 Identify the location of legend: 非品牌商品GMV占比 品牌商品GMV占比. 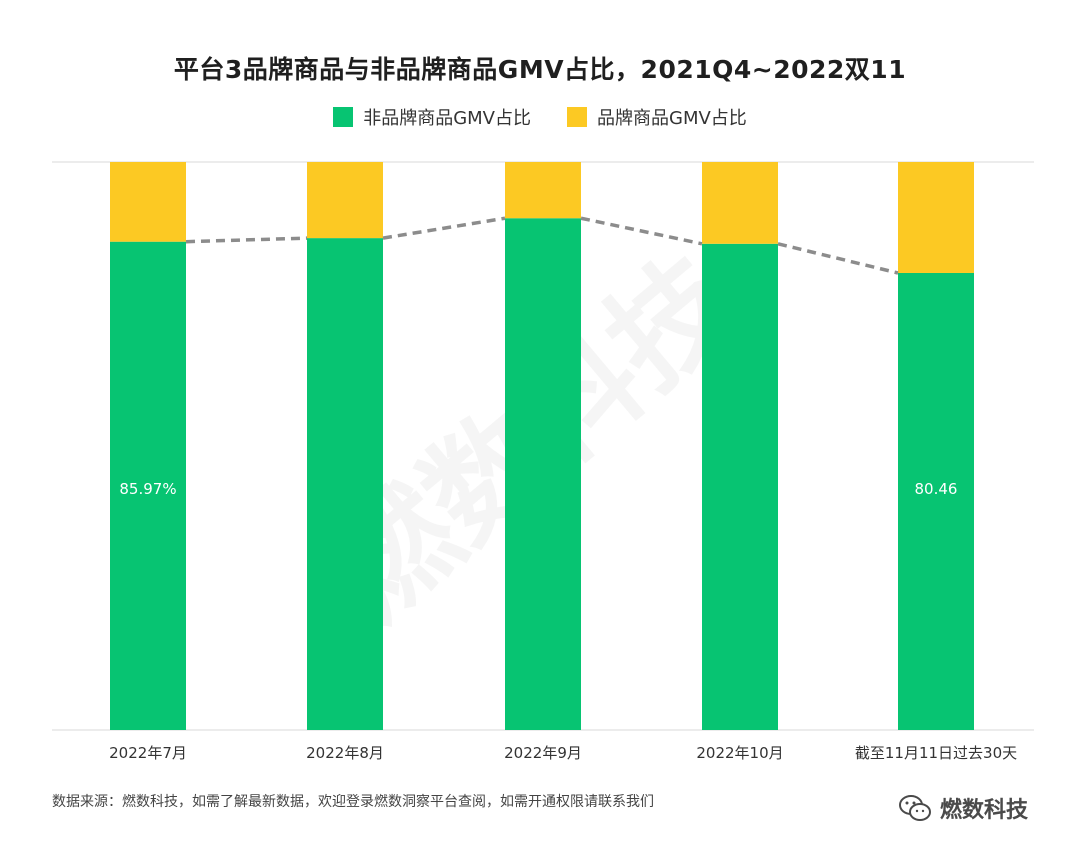
(540, 117).